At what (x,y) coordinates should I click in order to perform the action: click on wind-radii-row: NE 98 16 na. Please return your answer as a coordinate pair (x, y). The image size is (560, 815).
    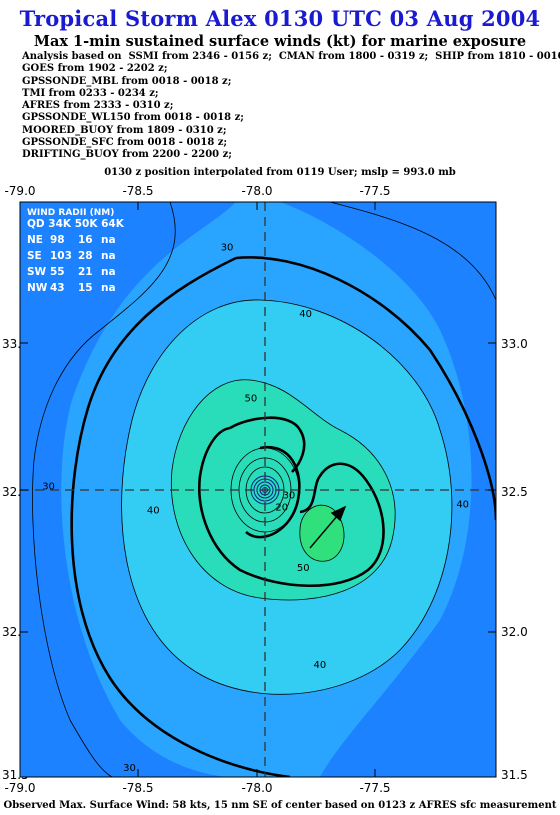
    Looking at the image, I should click on (71, 240).